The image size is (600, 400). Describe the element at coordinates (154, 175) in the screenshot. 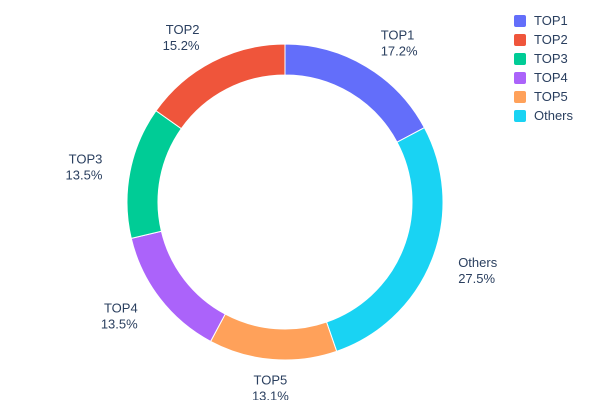

I see `pie-slice-top3` at that location.